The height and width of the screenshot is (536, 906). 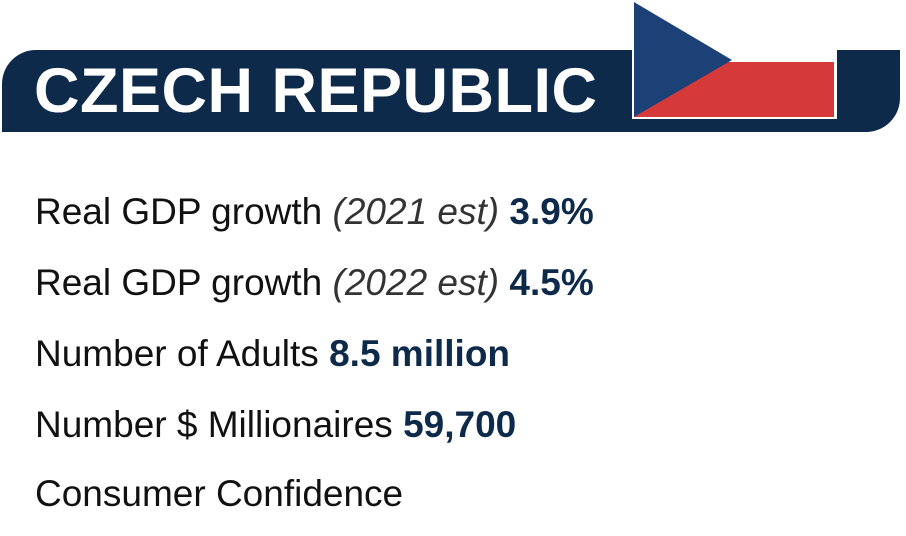 I want to click on page-title: CZECH REPUBLIC, so click(x=316, y=91).